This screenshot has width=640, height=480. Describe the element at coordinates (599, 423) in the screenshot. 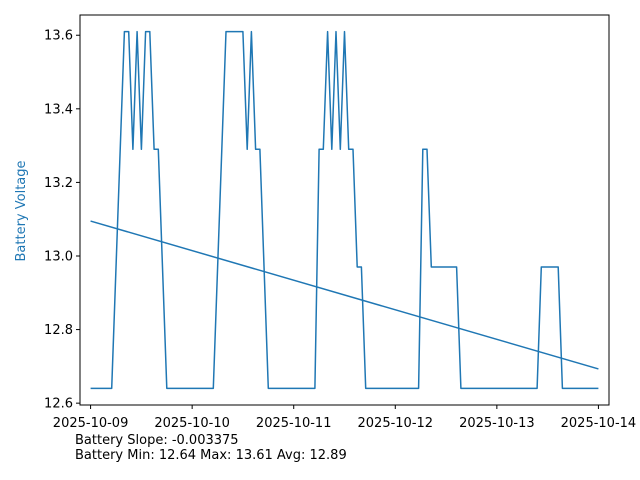

I see `x-tick-label: 2025-10-14` at that location.